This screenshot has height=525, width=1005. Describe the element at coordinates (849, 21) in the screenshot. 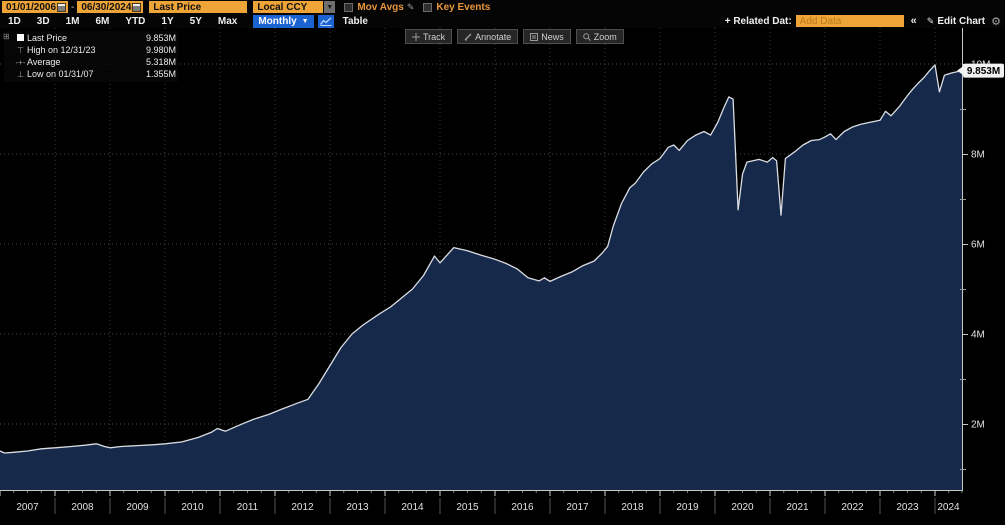

I see `add-data-input` at that location.